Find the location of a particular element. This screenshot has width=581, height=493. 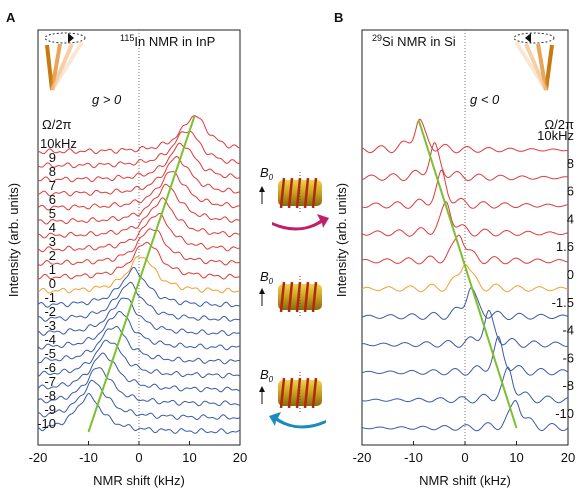

offset-label: 5 is located at coordinates (52, 213).